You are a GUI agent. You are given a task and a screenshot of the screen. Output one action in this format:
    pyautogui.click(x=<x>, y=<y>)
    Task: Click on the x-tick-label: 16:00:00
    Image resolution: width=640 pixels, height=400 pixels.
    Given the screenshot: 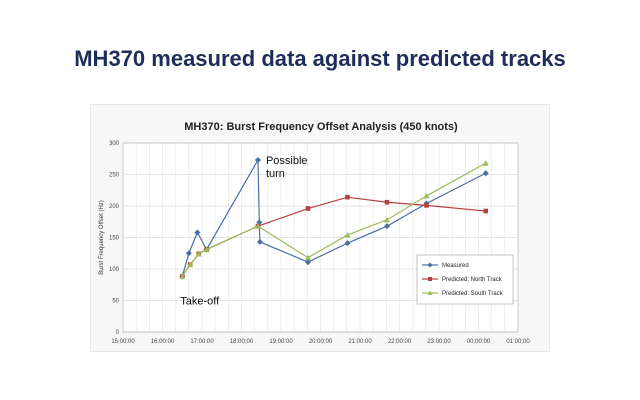 What is the action you would take?
    pyautogui.click(x=163, y=342)
    